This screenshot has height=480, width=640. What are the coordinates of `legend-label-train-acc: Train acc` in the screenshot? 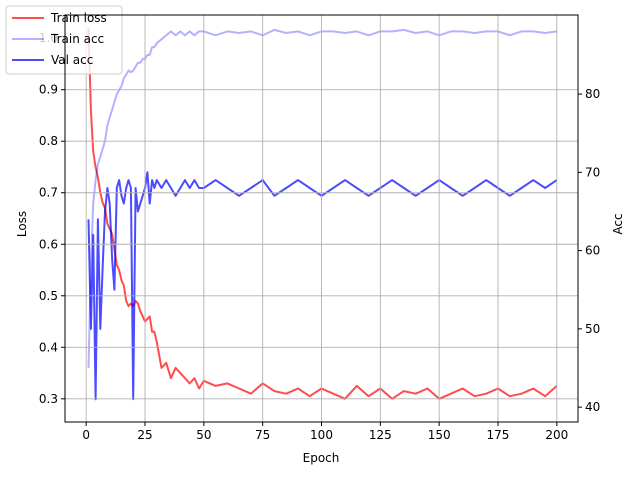 It's located at (77, 39).